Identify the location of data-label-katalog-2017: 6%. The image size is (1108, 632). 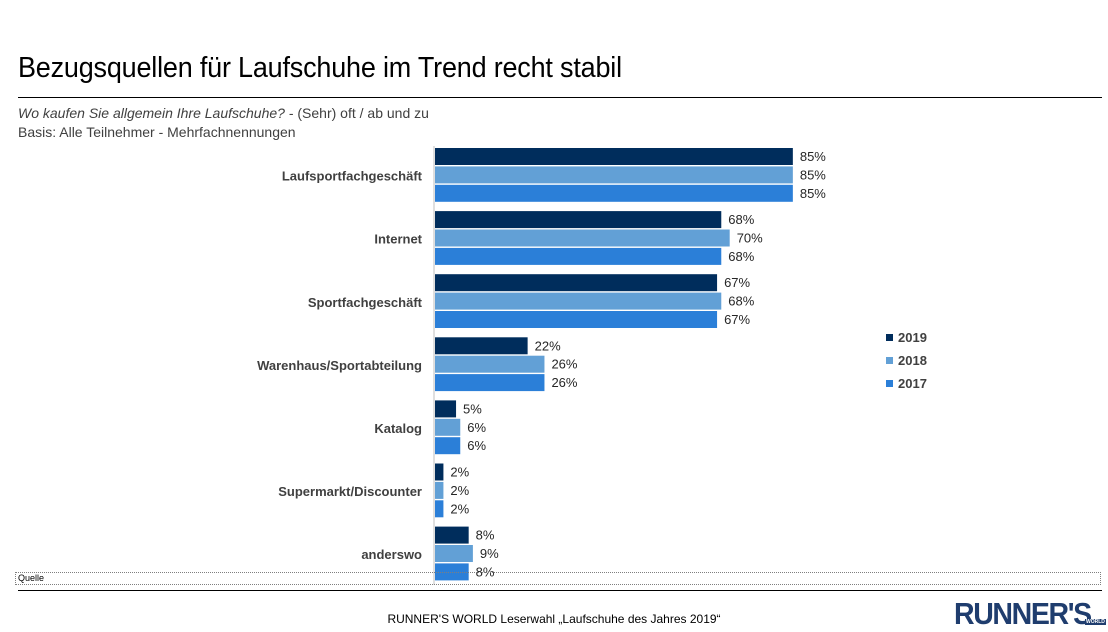
(476, 445).